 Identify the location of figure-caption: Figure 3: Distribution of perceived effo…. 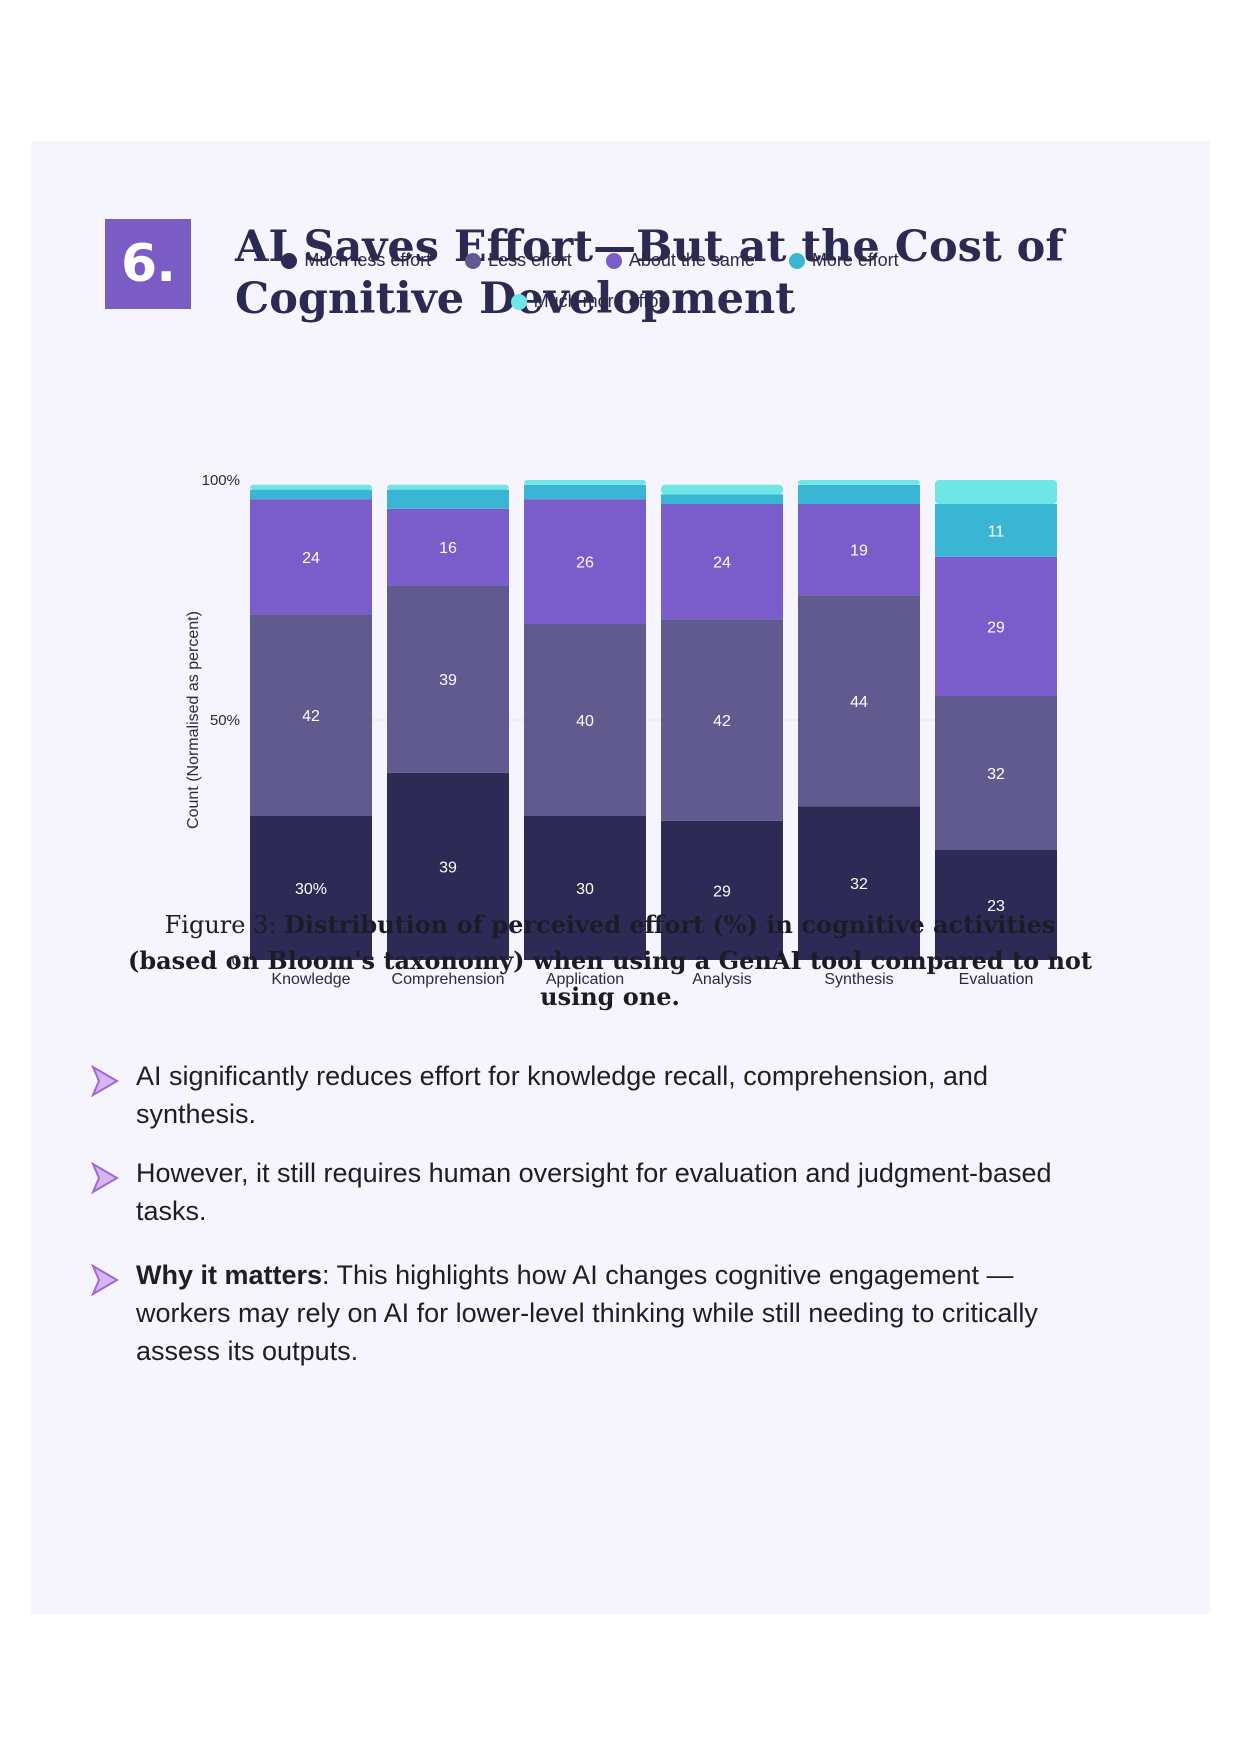
(610, 961).